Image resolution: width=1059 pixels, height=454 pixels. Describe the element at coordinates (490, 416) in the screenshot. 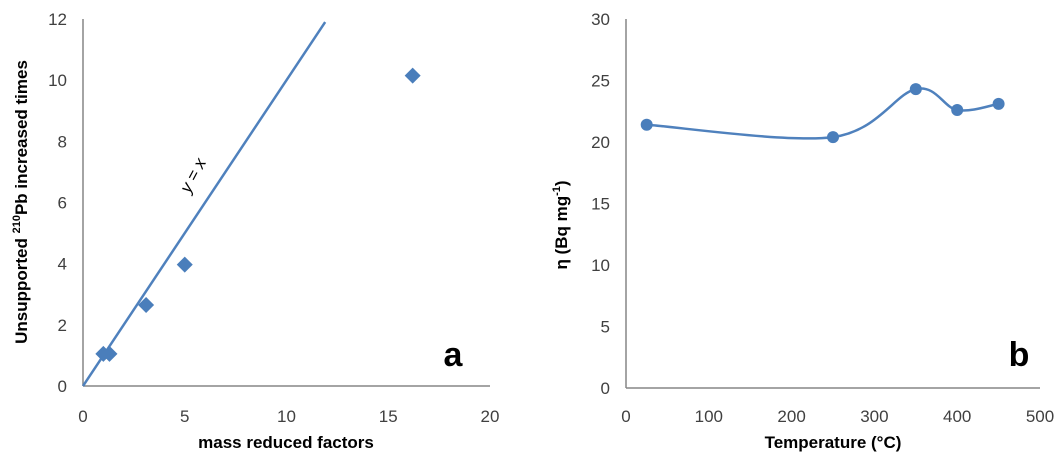

I see `chart-a-x-tick: 20` at that location.